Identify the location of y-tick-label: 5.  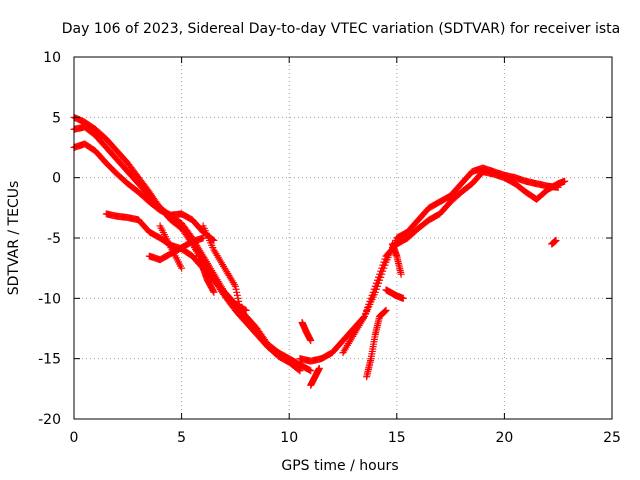
(56, 118).